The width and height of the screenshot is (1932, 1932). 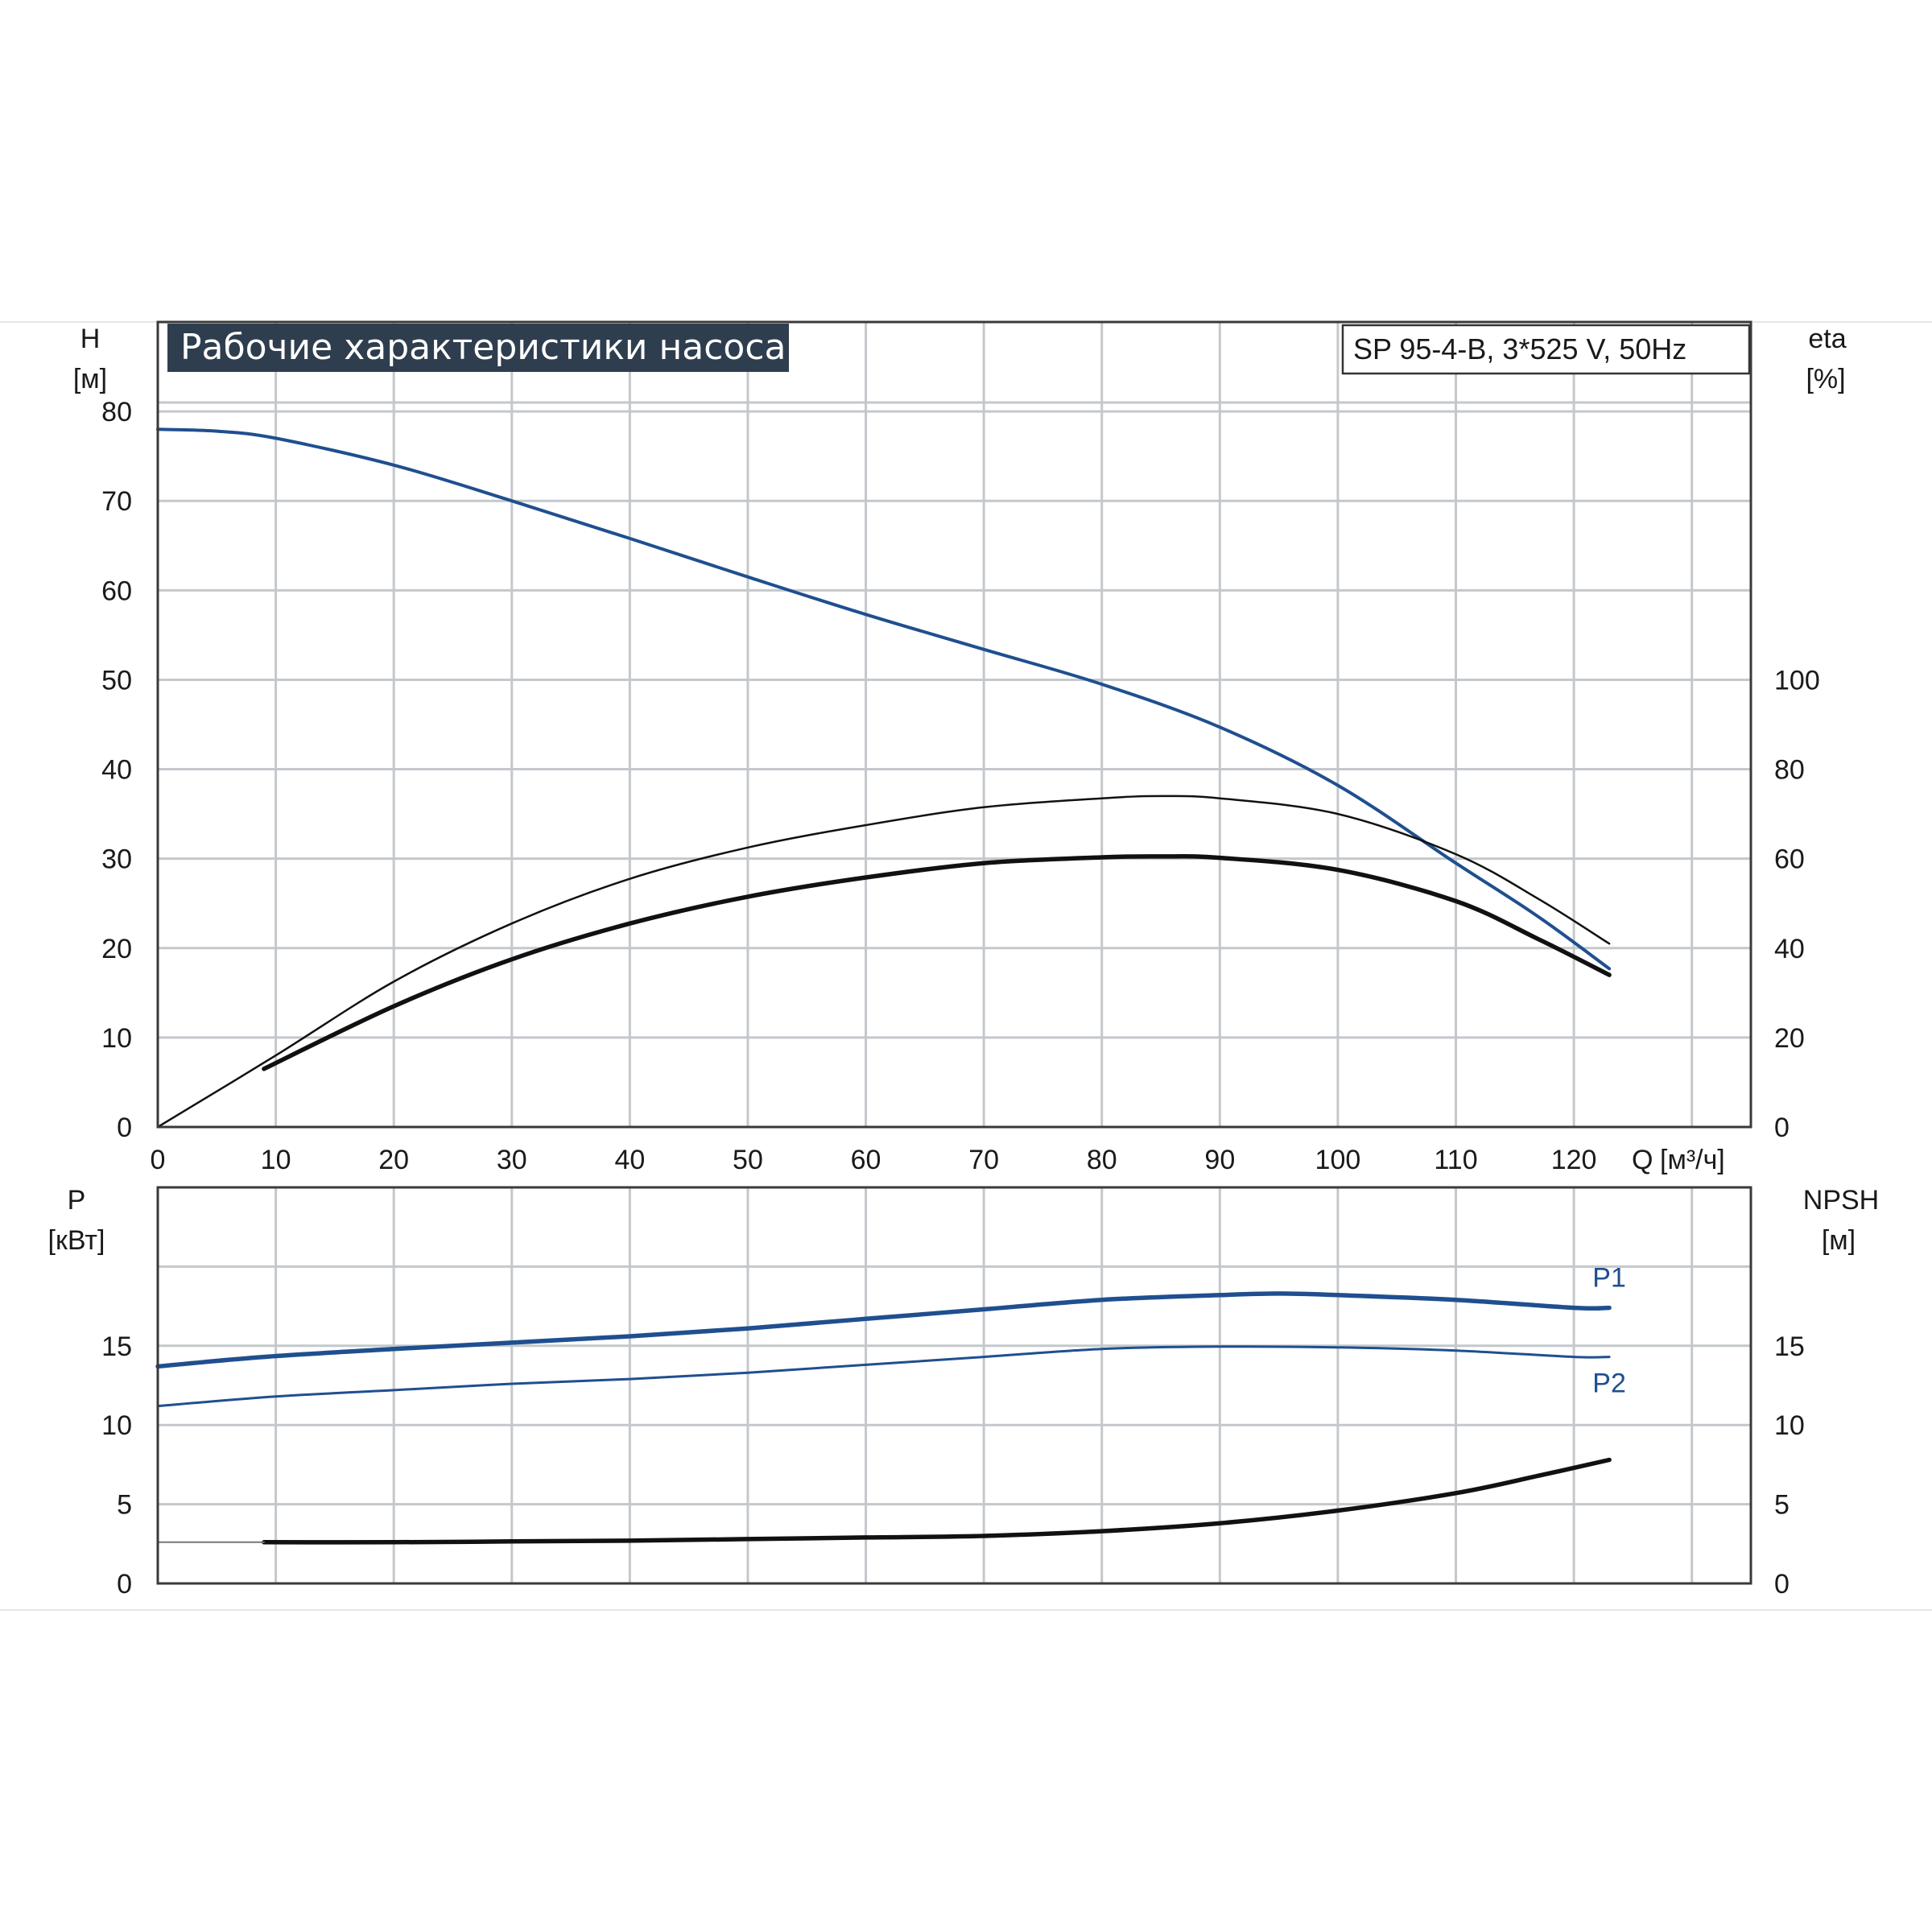 What do you see at coordinates (124, 1128) in the screenshot?
I see `h-tick-label: 0` at bounding box center [124, 1128].